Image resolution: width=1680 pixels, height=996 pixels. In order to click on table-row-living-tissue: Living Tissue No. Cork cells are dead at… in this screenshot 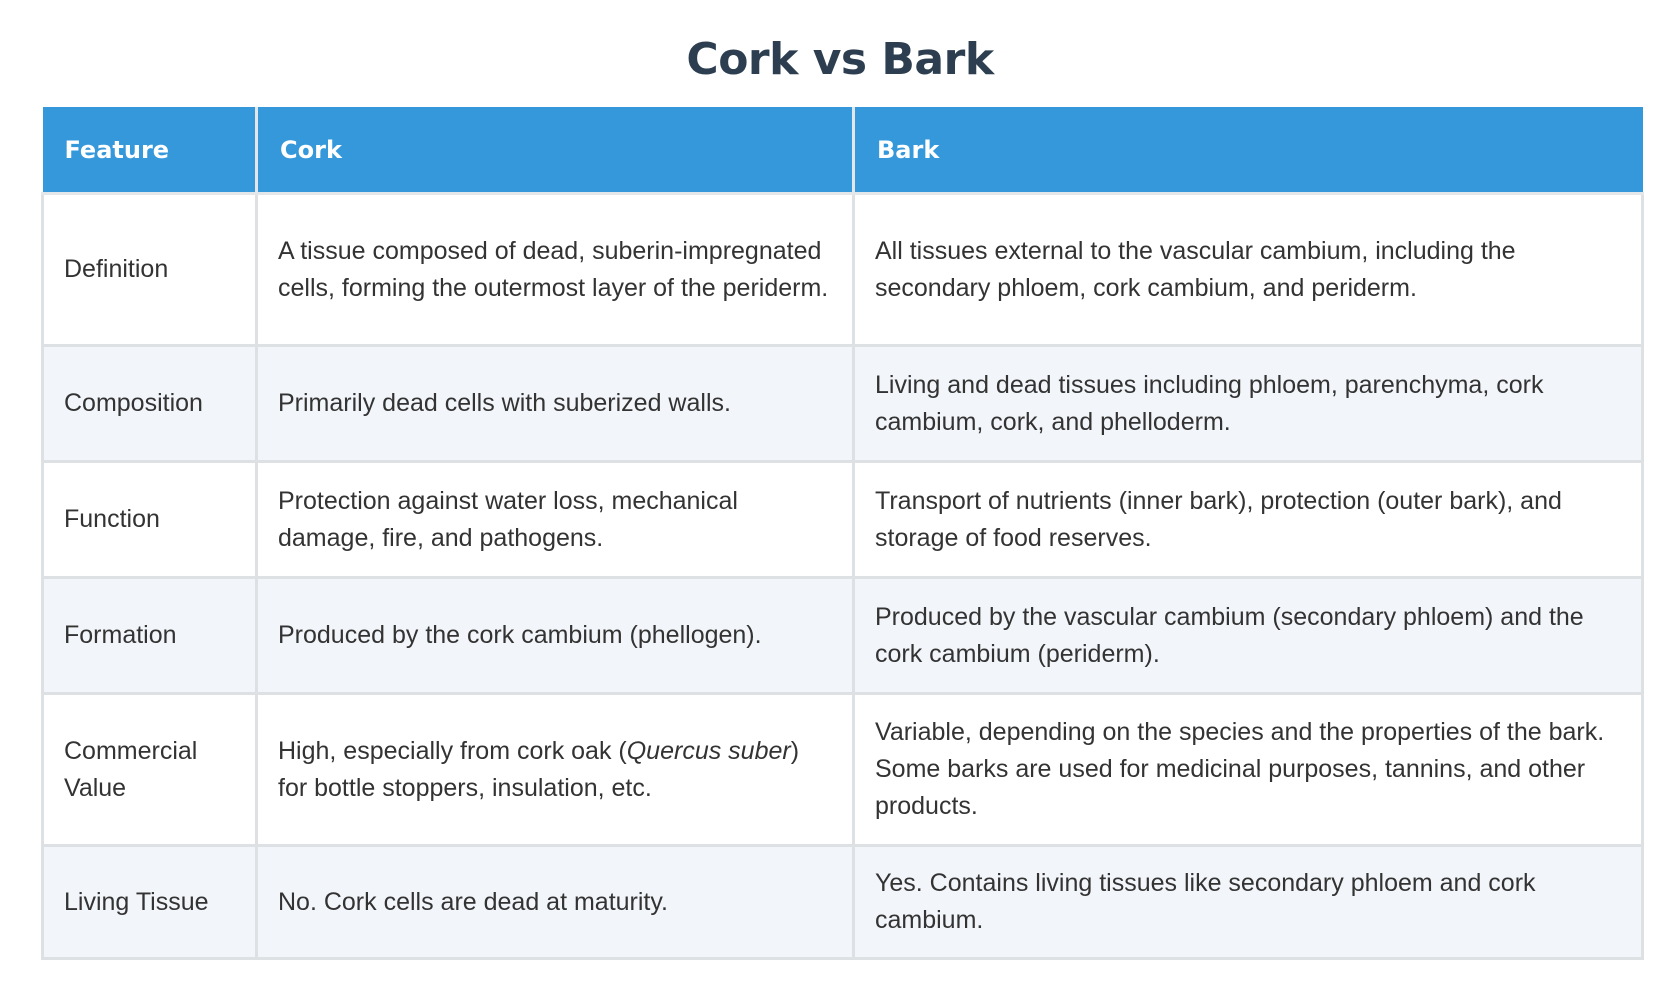, I will do `click(842, 902)`.